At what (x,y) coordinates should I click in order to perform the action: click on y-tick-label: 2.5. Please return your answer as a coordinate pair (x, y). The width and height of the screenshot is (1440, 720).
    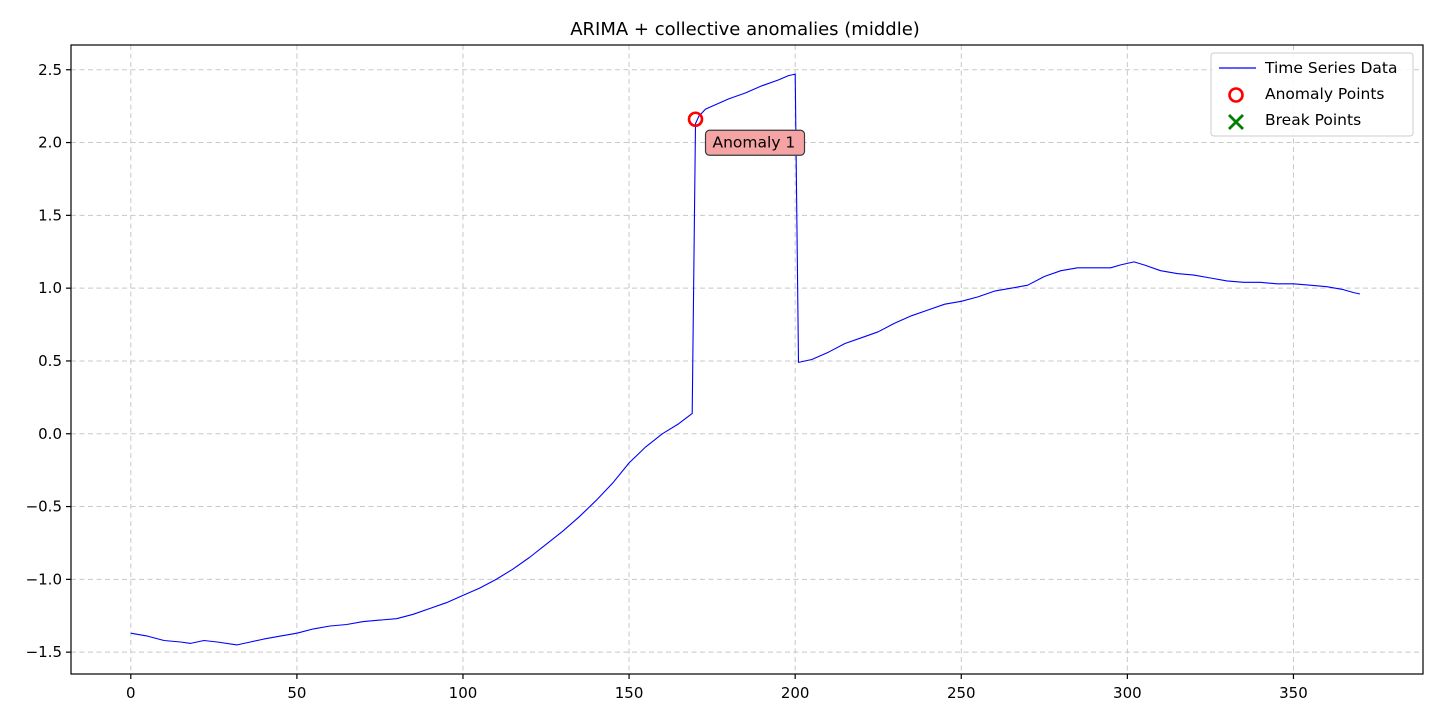
    Looking at the image, I should click on (50, 70).